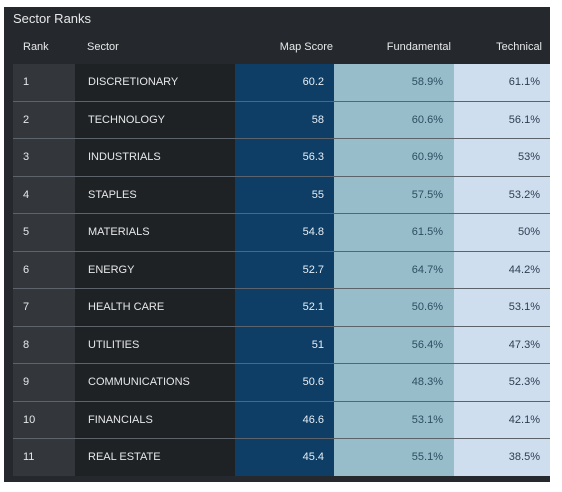 The width and height of the screenshot is (562, 492). I want to click on panel-title: Sector Ranks, so click(52, 18).